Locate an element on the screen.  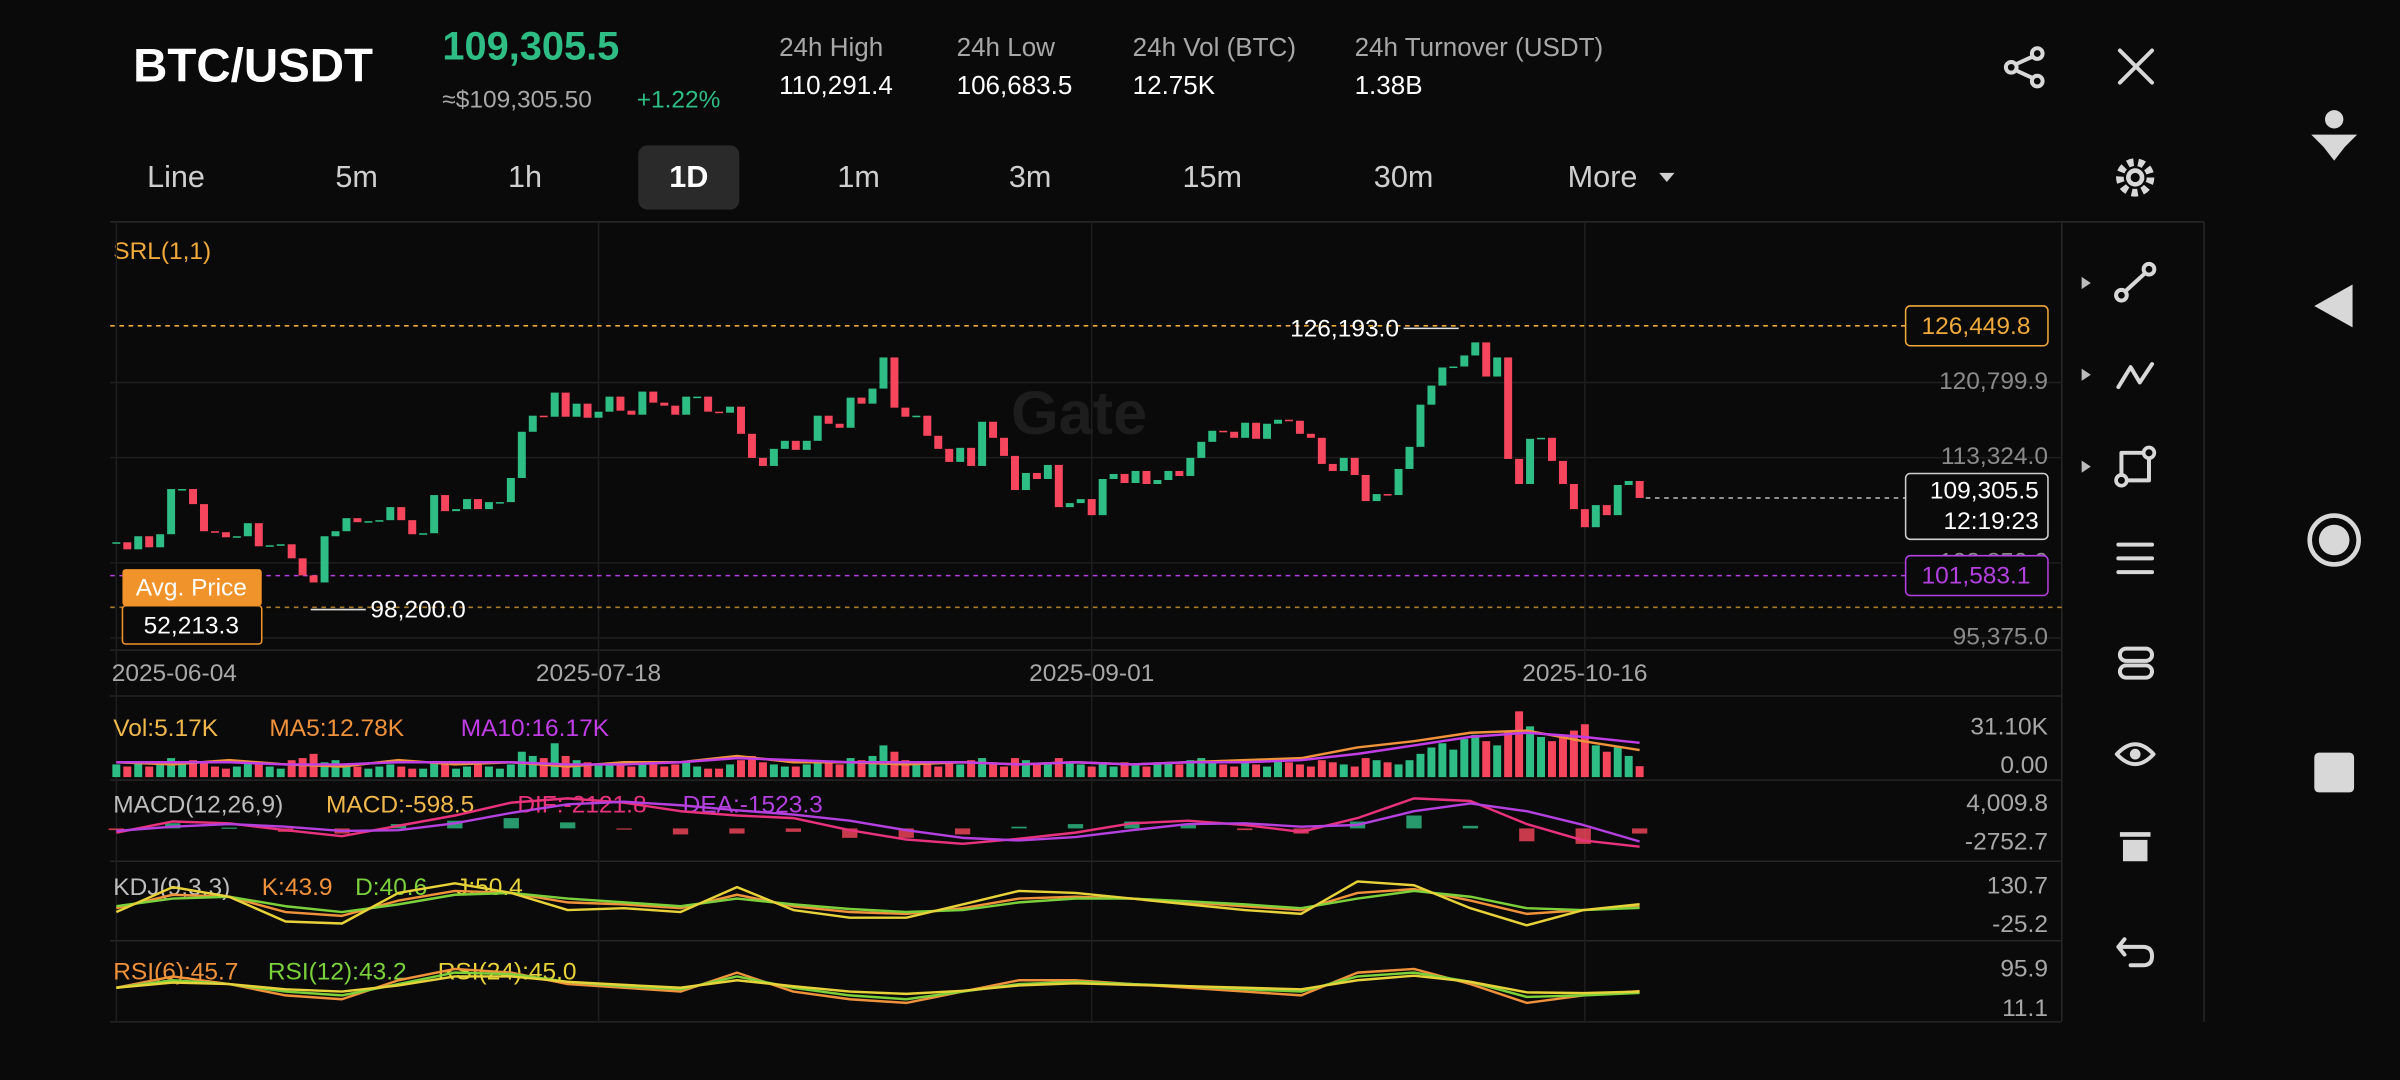
interval-tab: 30m is located at coordinates (1404, 177).